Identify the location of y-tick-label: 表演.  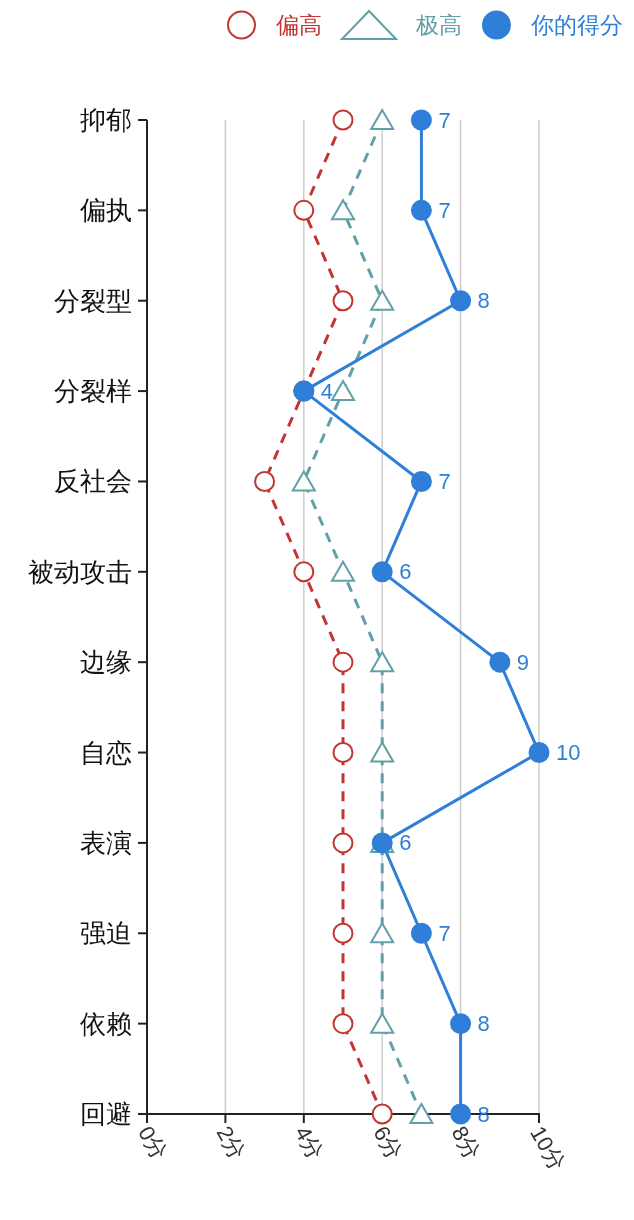
(106, 842).